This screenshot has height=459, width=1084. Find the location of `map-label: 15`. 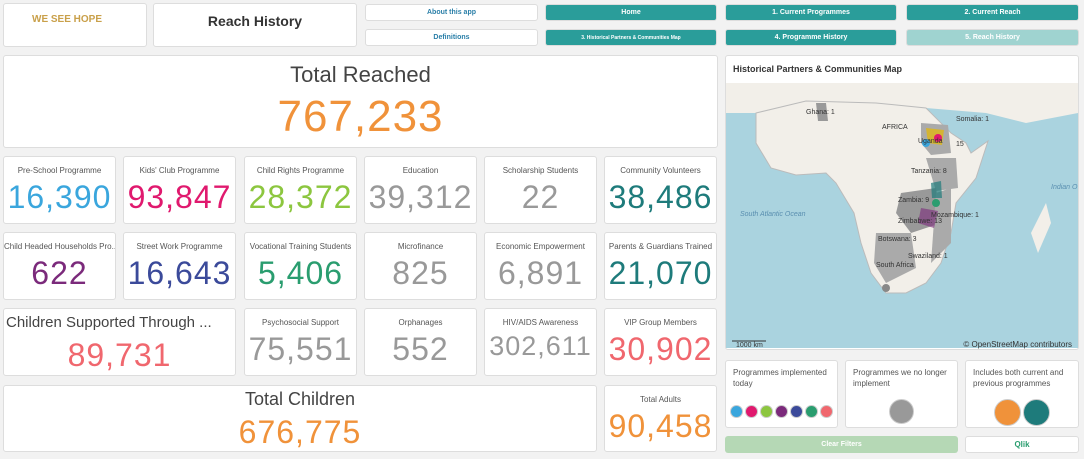

map-label: 15 is located at coordinates (960, 144).